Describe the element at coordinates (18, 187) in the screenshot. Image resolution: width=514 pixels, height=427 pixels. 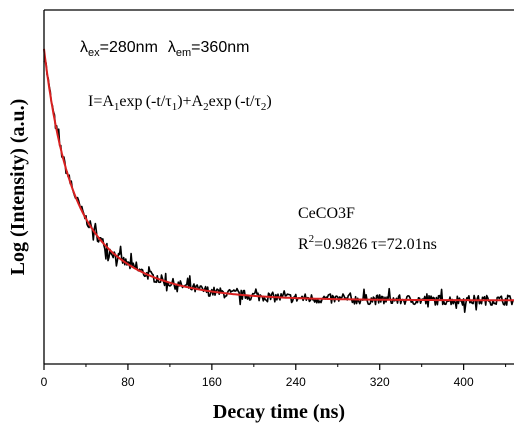
I see `y-axis-title: Log (Intensity) (a.u.)` at that location.